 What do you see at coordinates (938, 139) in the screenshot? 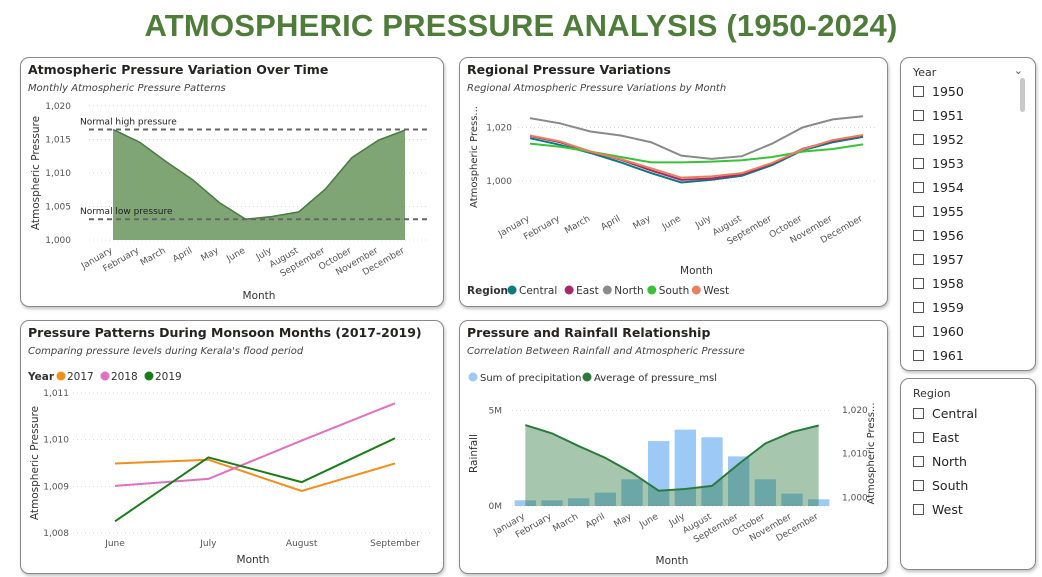
I see `year-option: 1952` at bounding box center [938, 139].